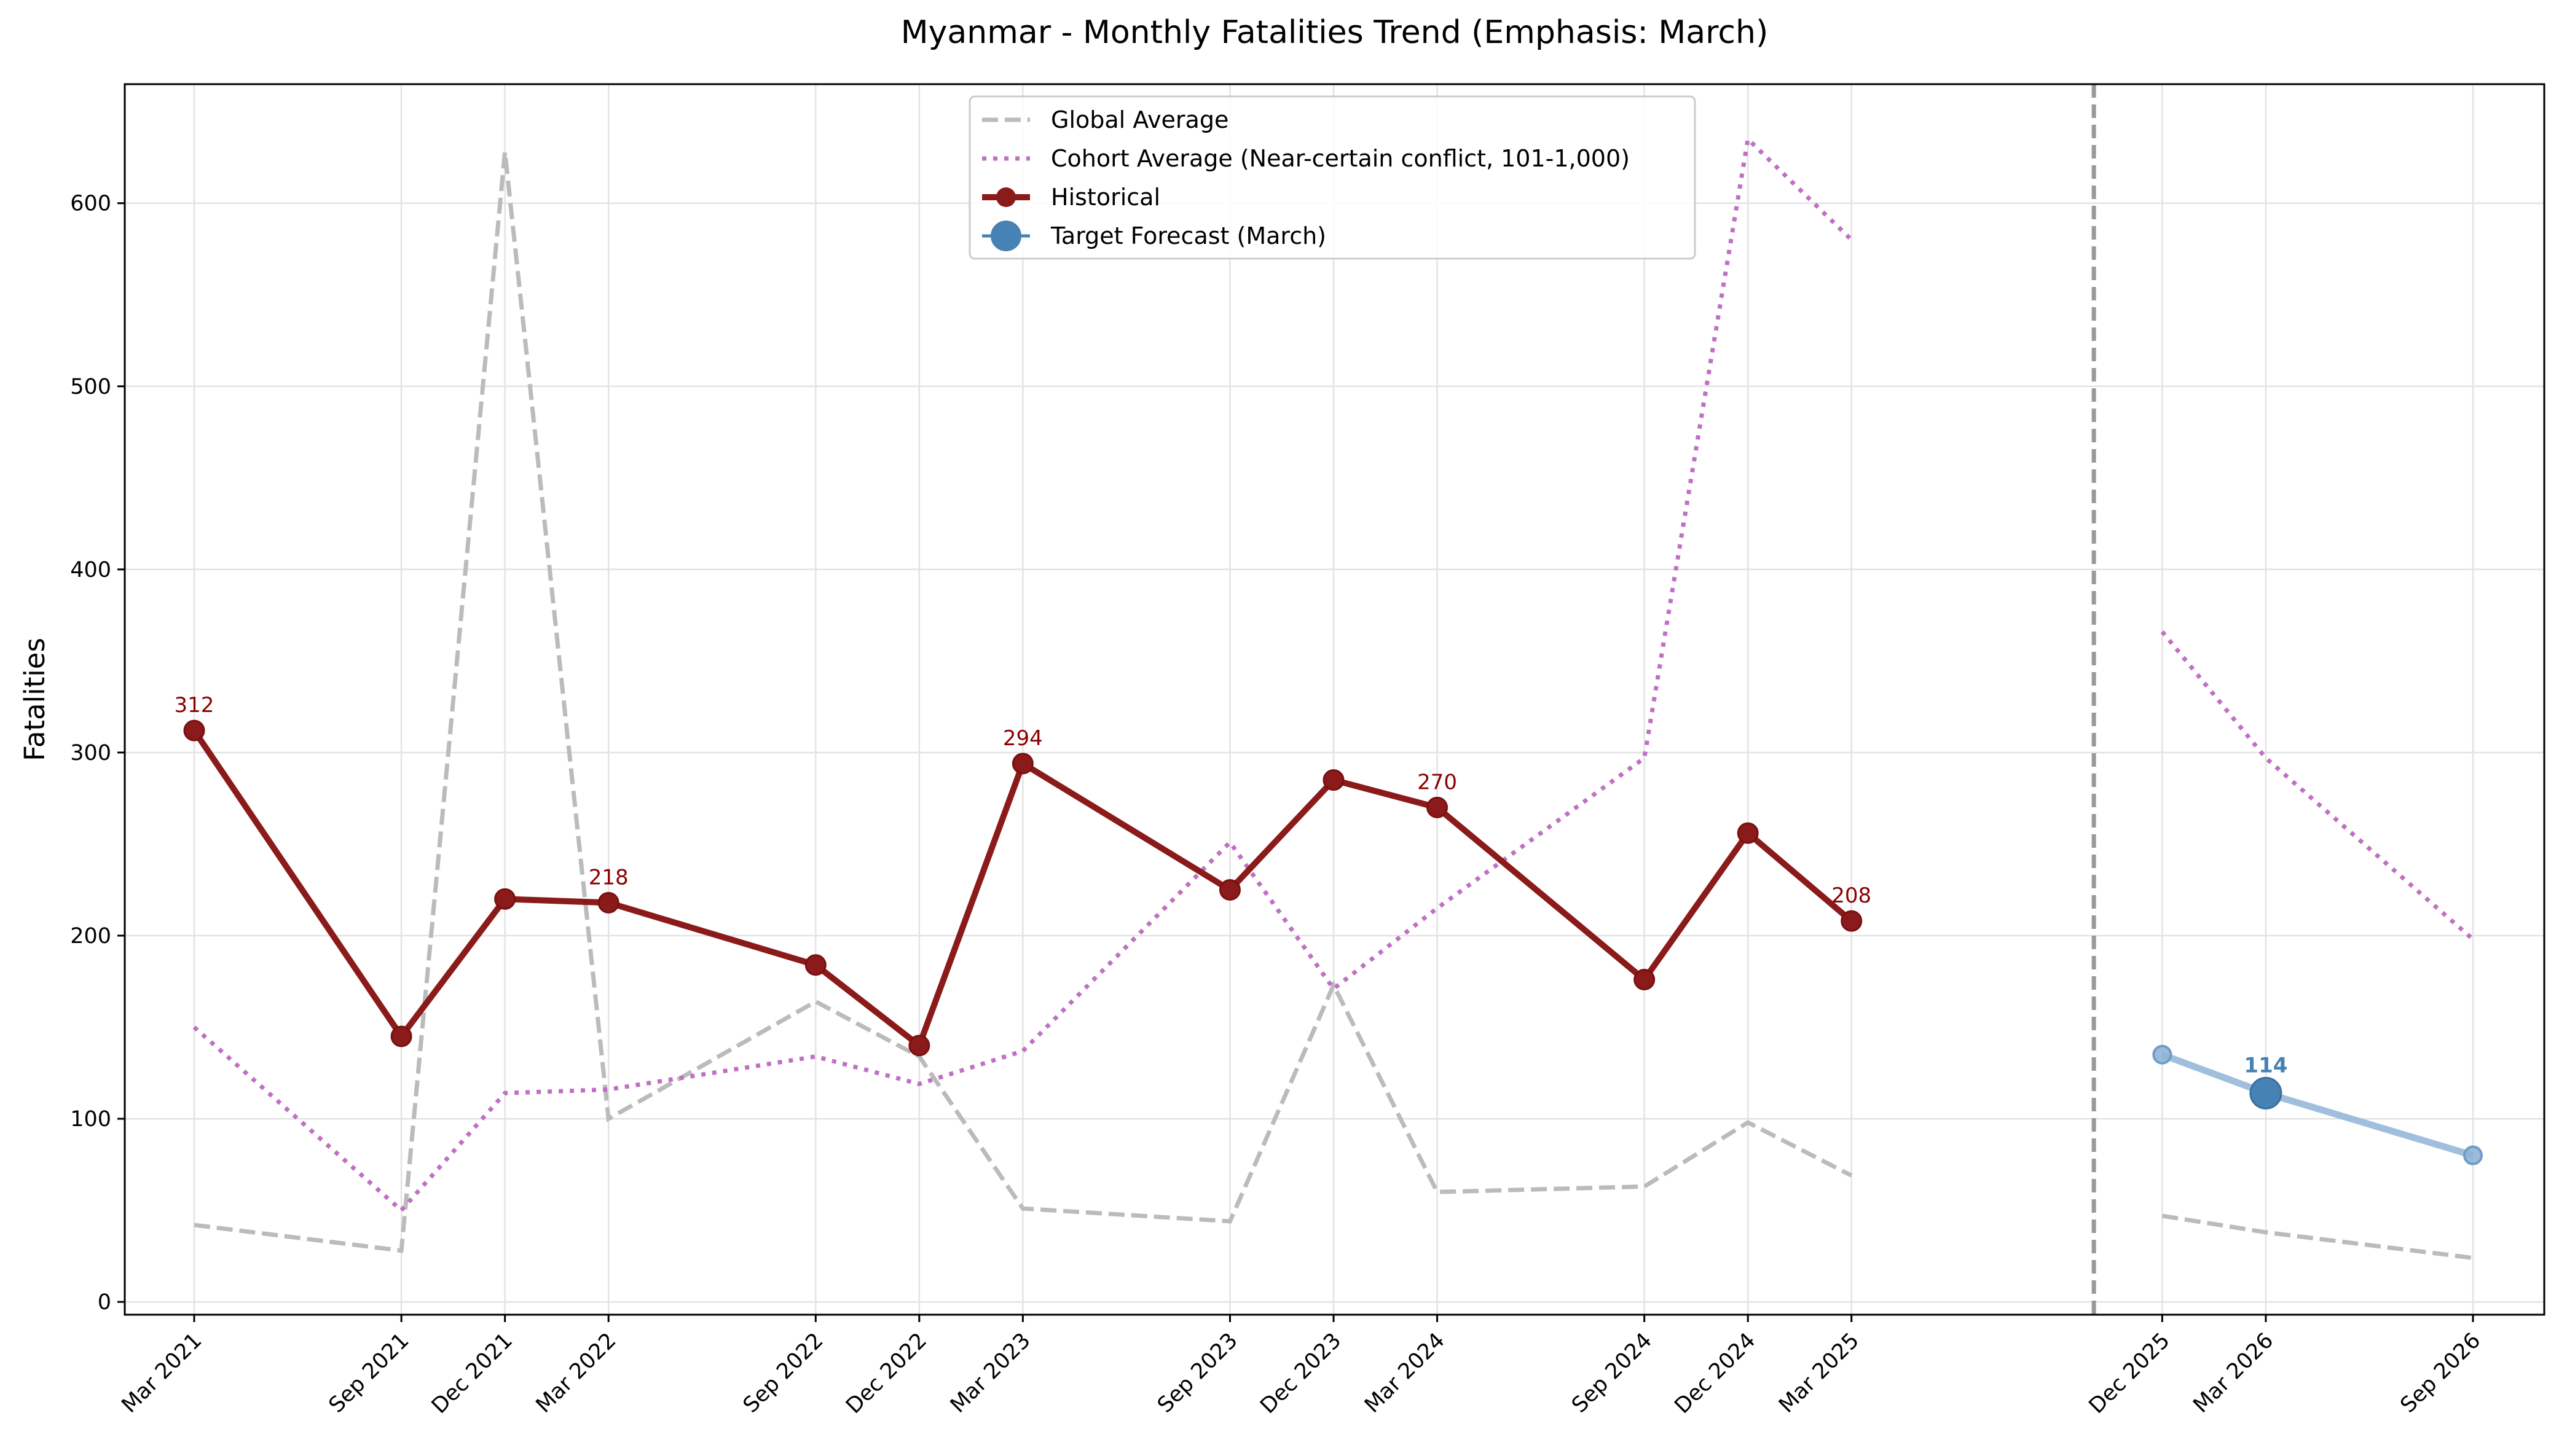 Image resolution: width=2559 pixels, height=1456 pixels. Describe the element at coordinates (2317, 1105) in the screenshot. I see `forecast-line` at that location.